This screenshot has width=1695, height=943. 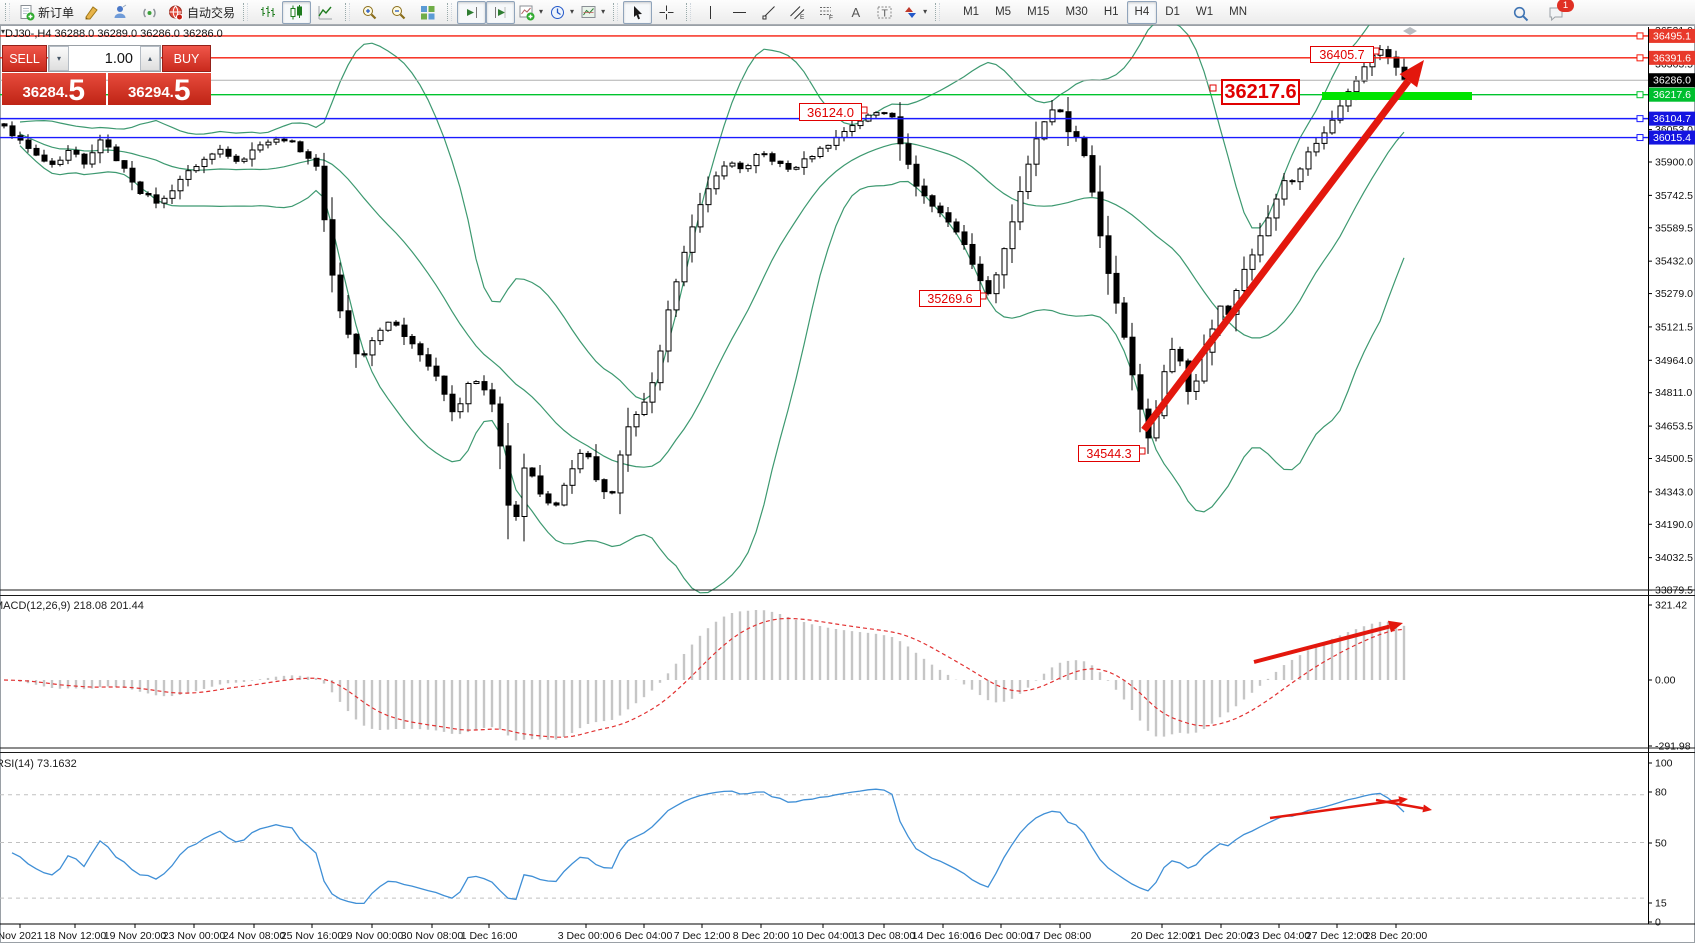 I want to click on notifications-button: 1, so click(x=1557, y=12).